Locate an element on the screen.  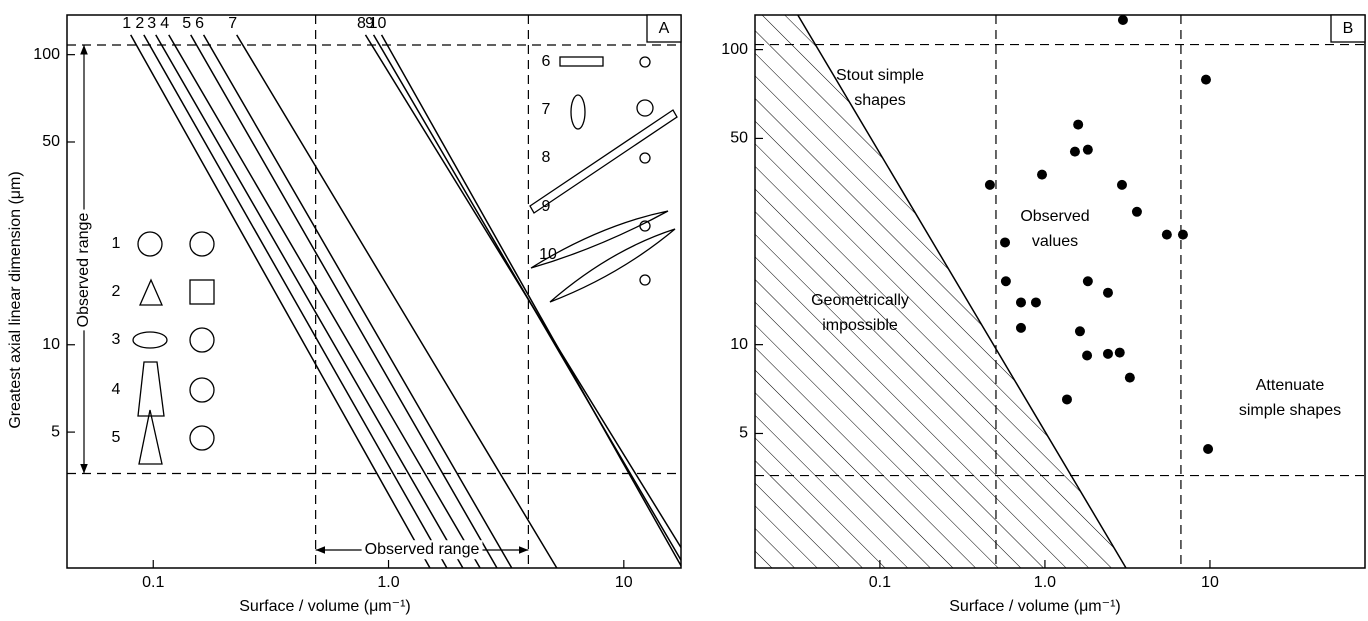
line-label: 7 is located at coordinates (232, 23).